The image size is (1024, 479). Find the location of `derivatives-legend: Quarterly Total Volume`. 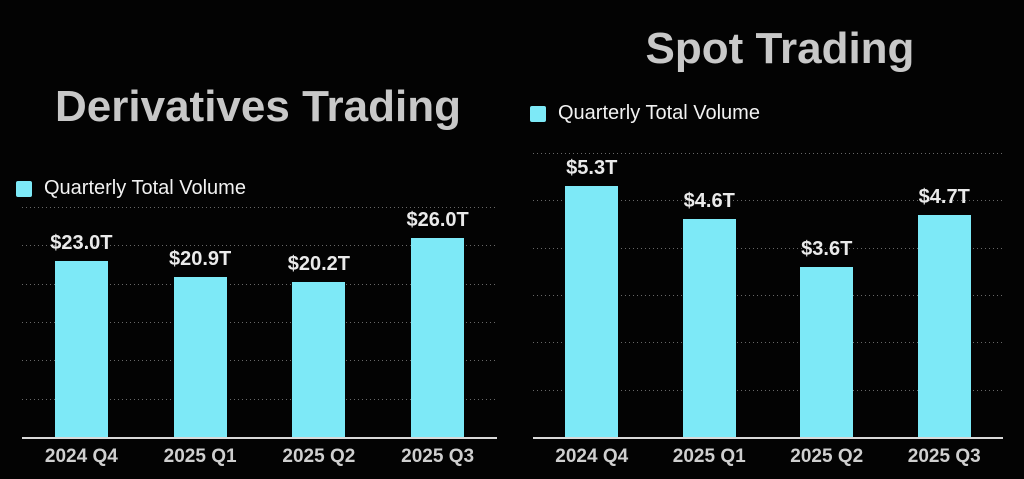

derivatives-legend: Quarterly Total Volume is located at coordinates (131, 188).